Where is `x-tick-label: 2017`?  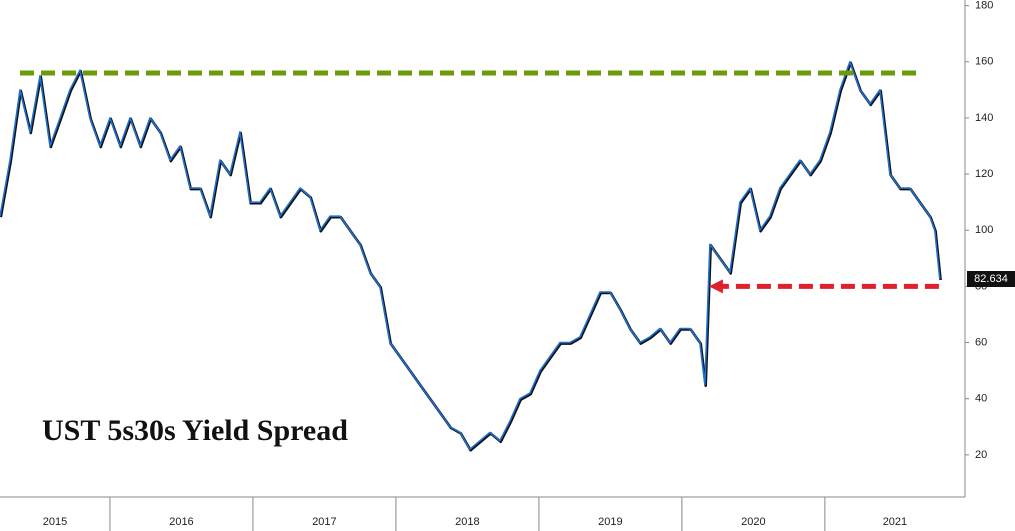
x-tick-label: 2017 is located at coordinates (324, 522).